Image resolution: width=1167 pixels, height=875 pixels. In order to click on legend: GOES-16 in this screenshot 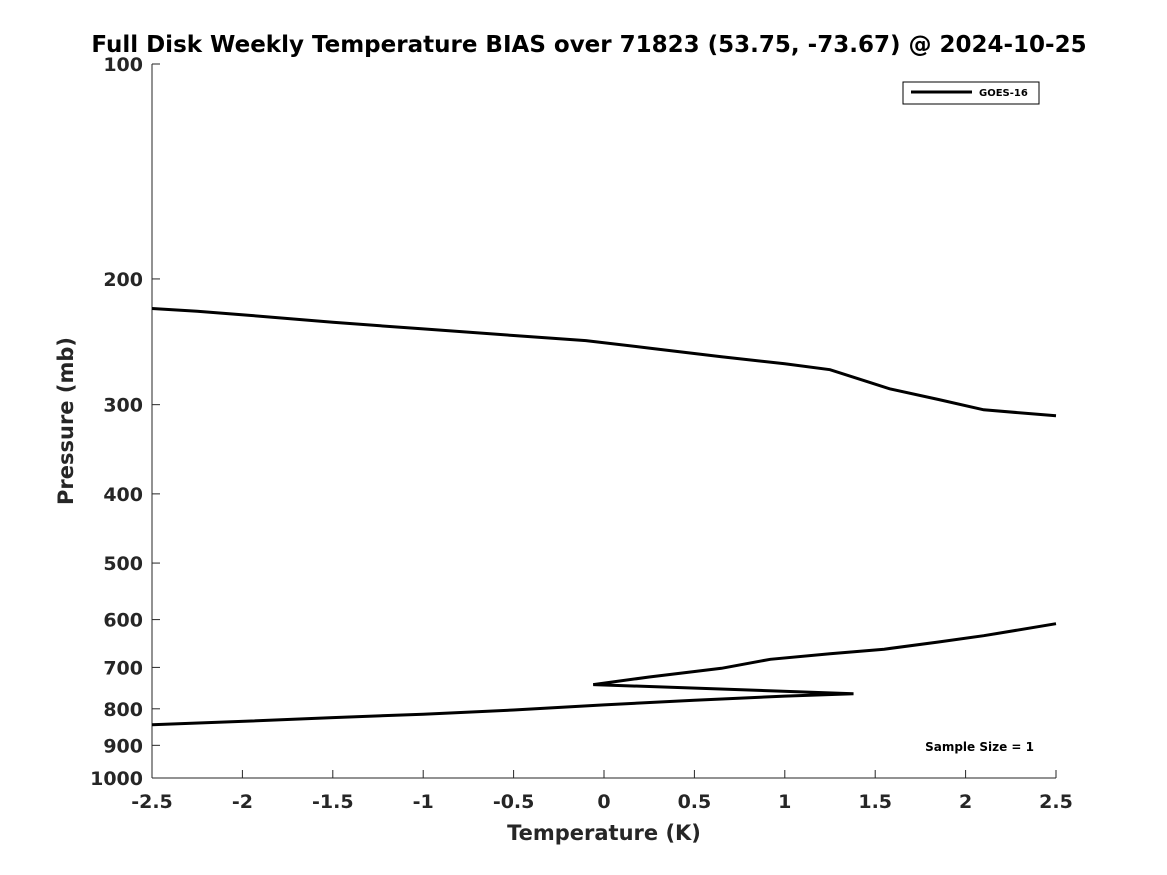, I will do `click(971, 93)`.